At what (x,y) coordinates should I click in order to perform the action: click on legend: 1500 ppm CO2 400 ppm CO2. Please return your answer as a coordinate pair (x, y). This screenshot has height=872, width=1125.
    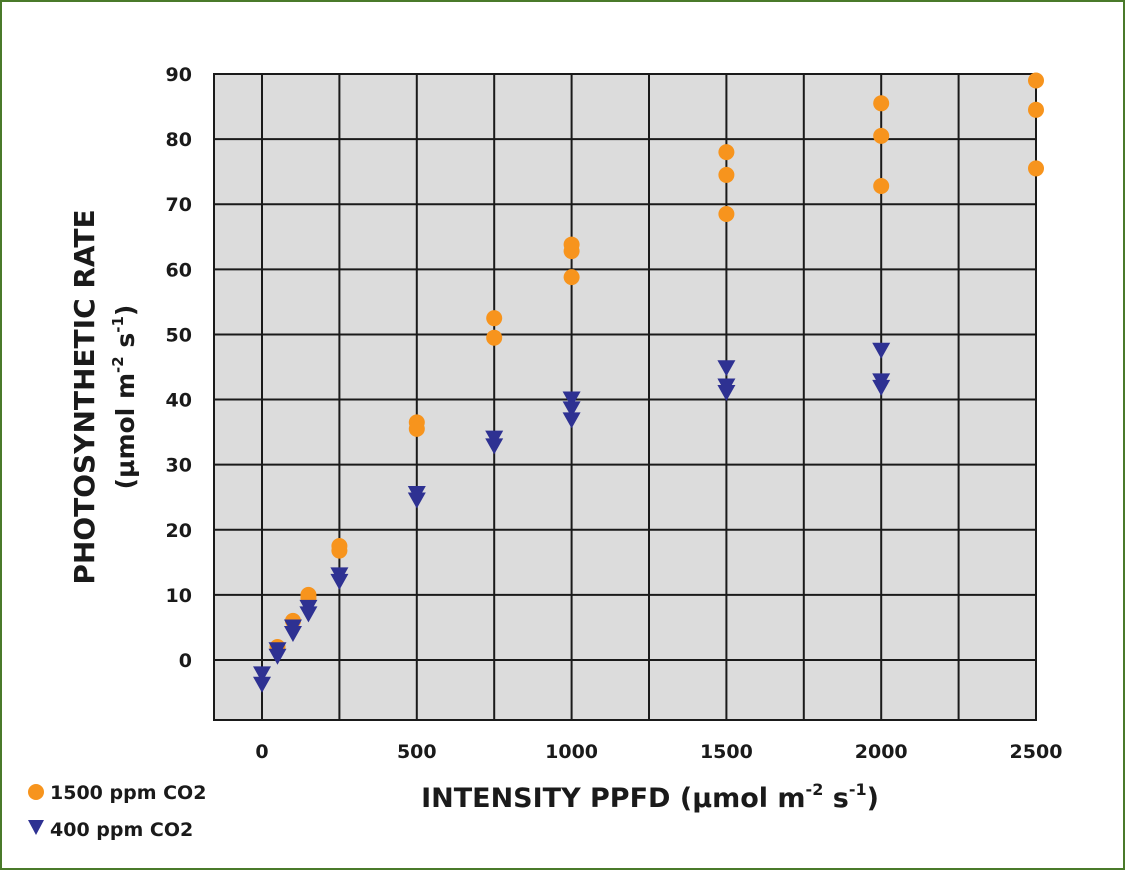
    Looking at the image, I should click on (117, 811).